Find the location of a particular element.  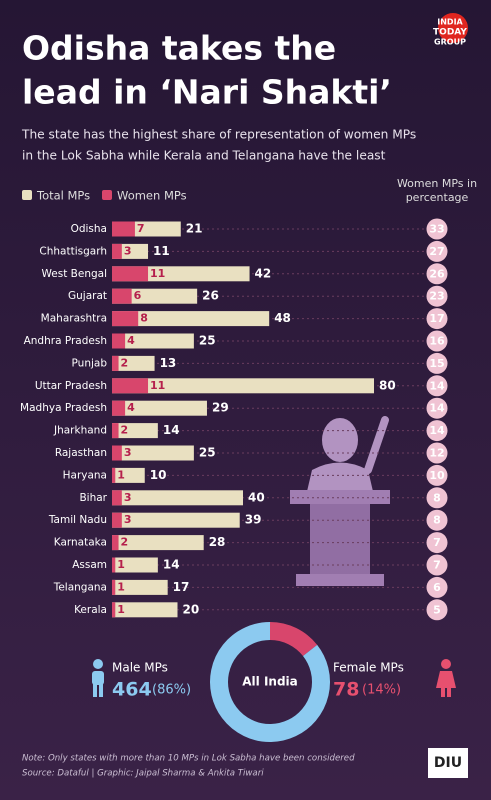

percent-value: 16 is located at coordinates (437, 341).